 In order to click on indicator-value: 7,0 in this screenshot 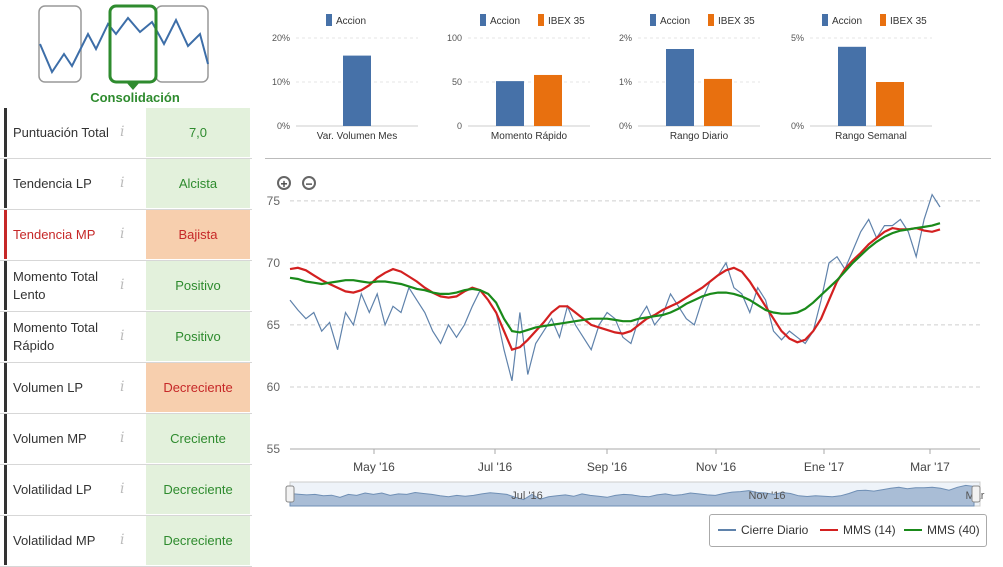, I will do `click(198, 132)`.